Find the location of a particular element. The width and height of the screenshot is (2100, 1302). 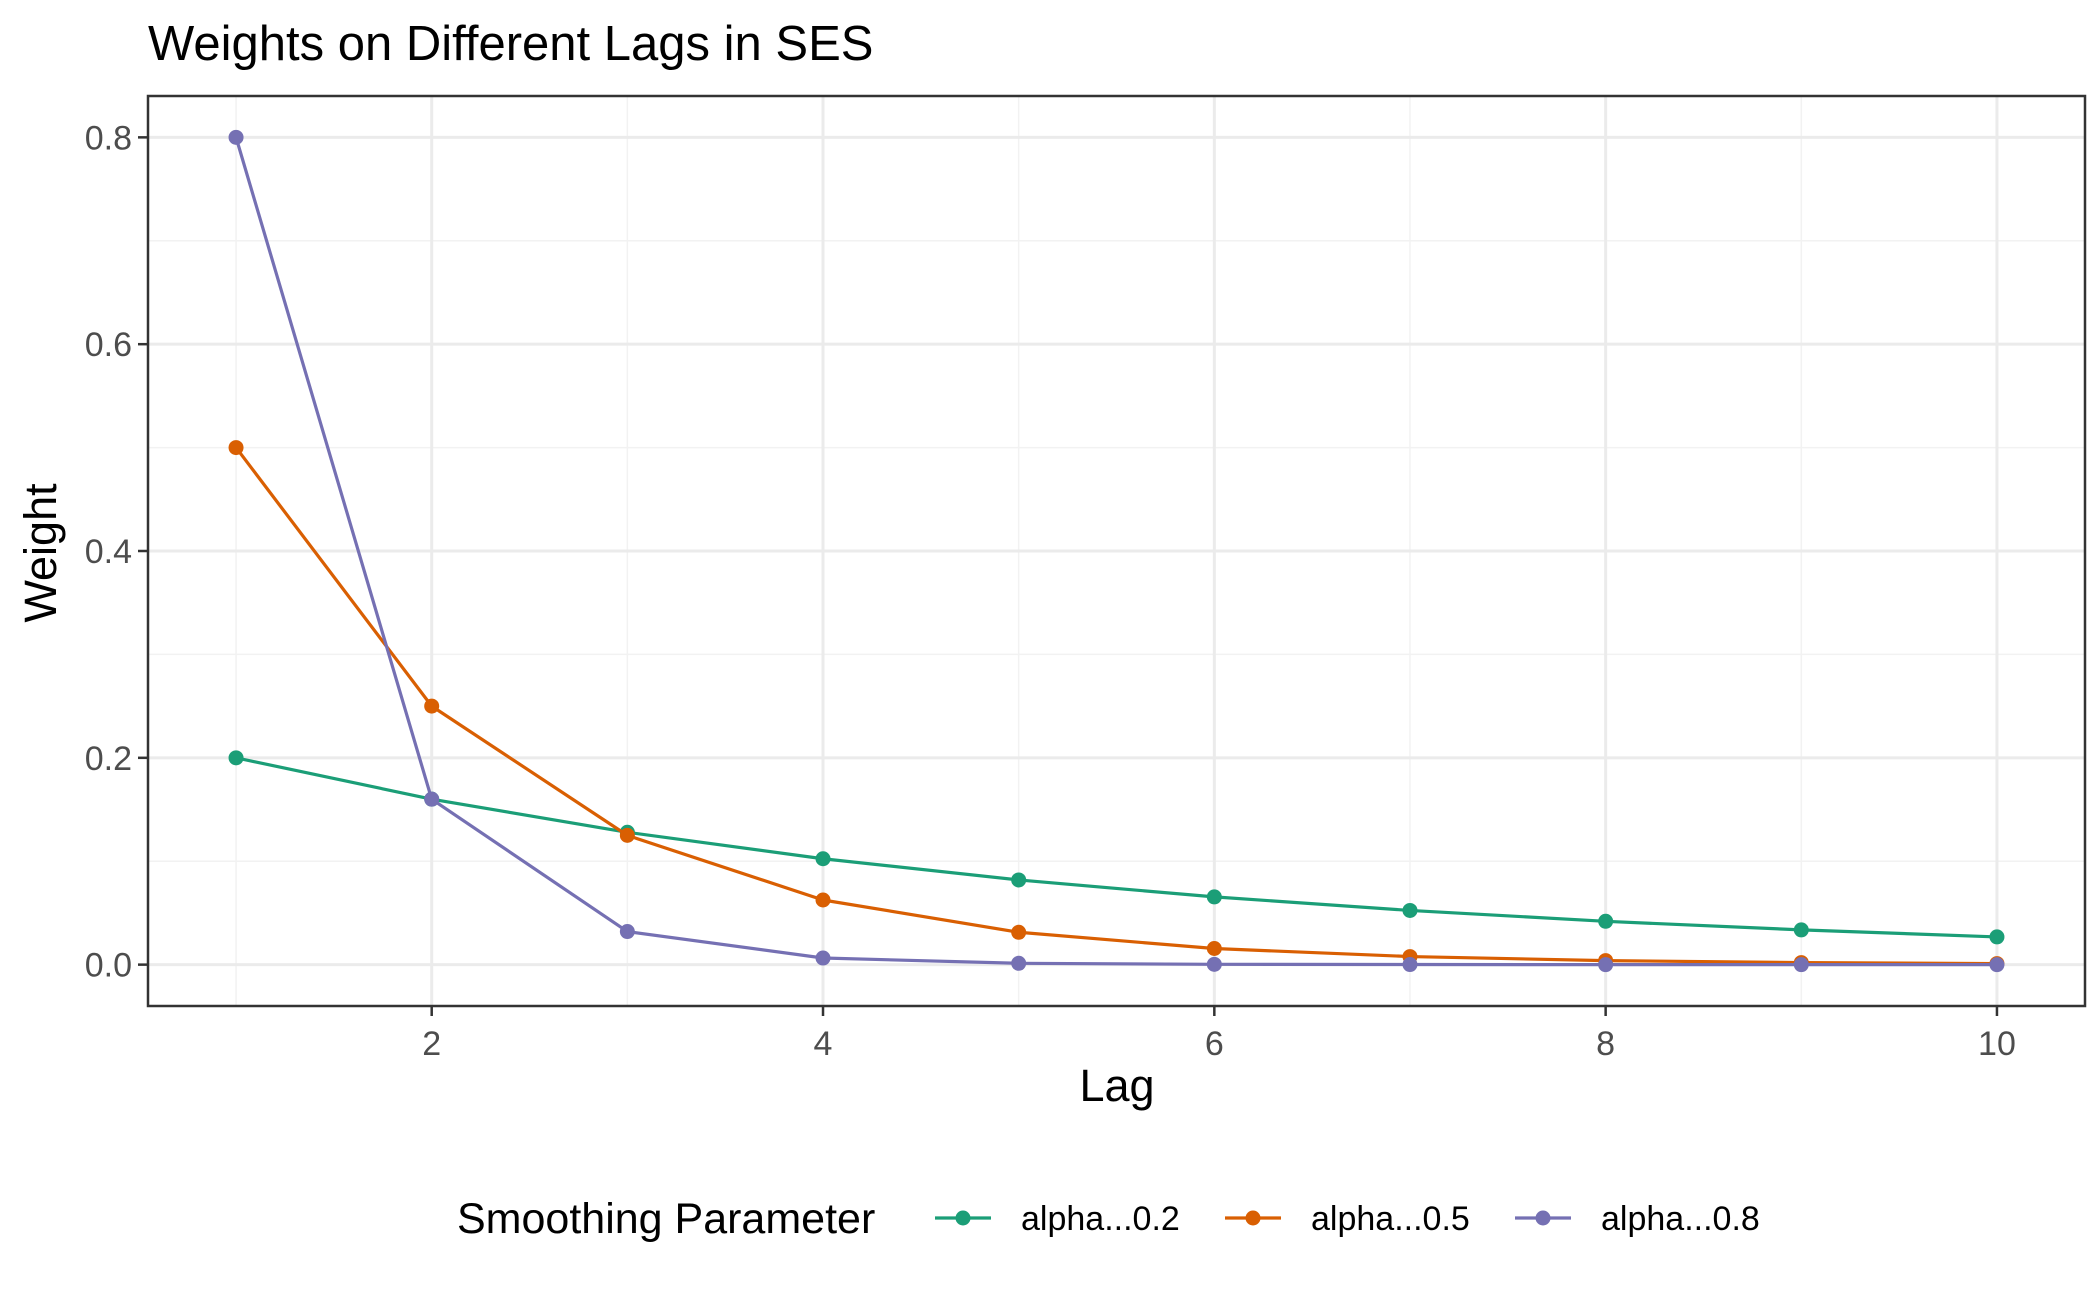

x-axis-title: Lag is located at coordinates (1116, 1085).